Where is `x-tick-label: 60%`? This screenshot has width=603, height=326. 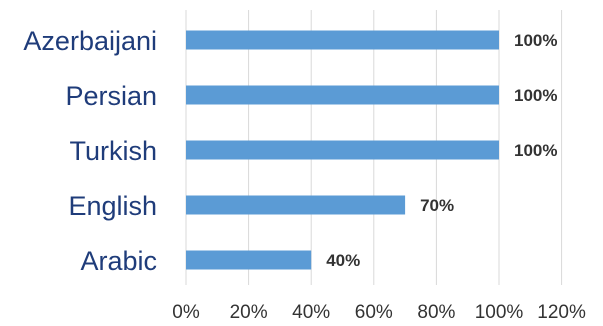
x-tick-label: 60% is located at coordinates (374, 312).